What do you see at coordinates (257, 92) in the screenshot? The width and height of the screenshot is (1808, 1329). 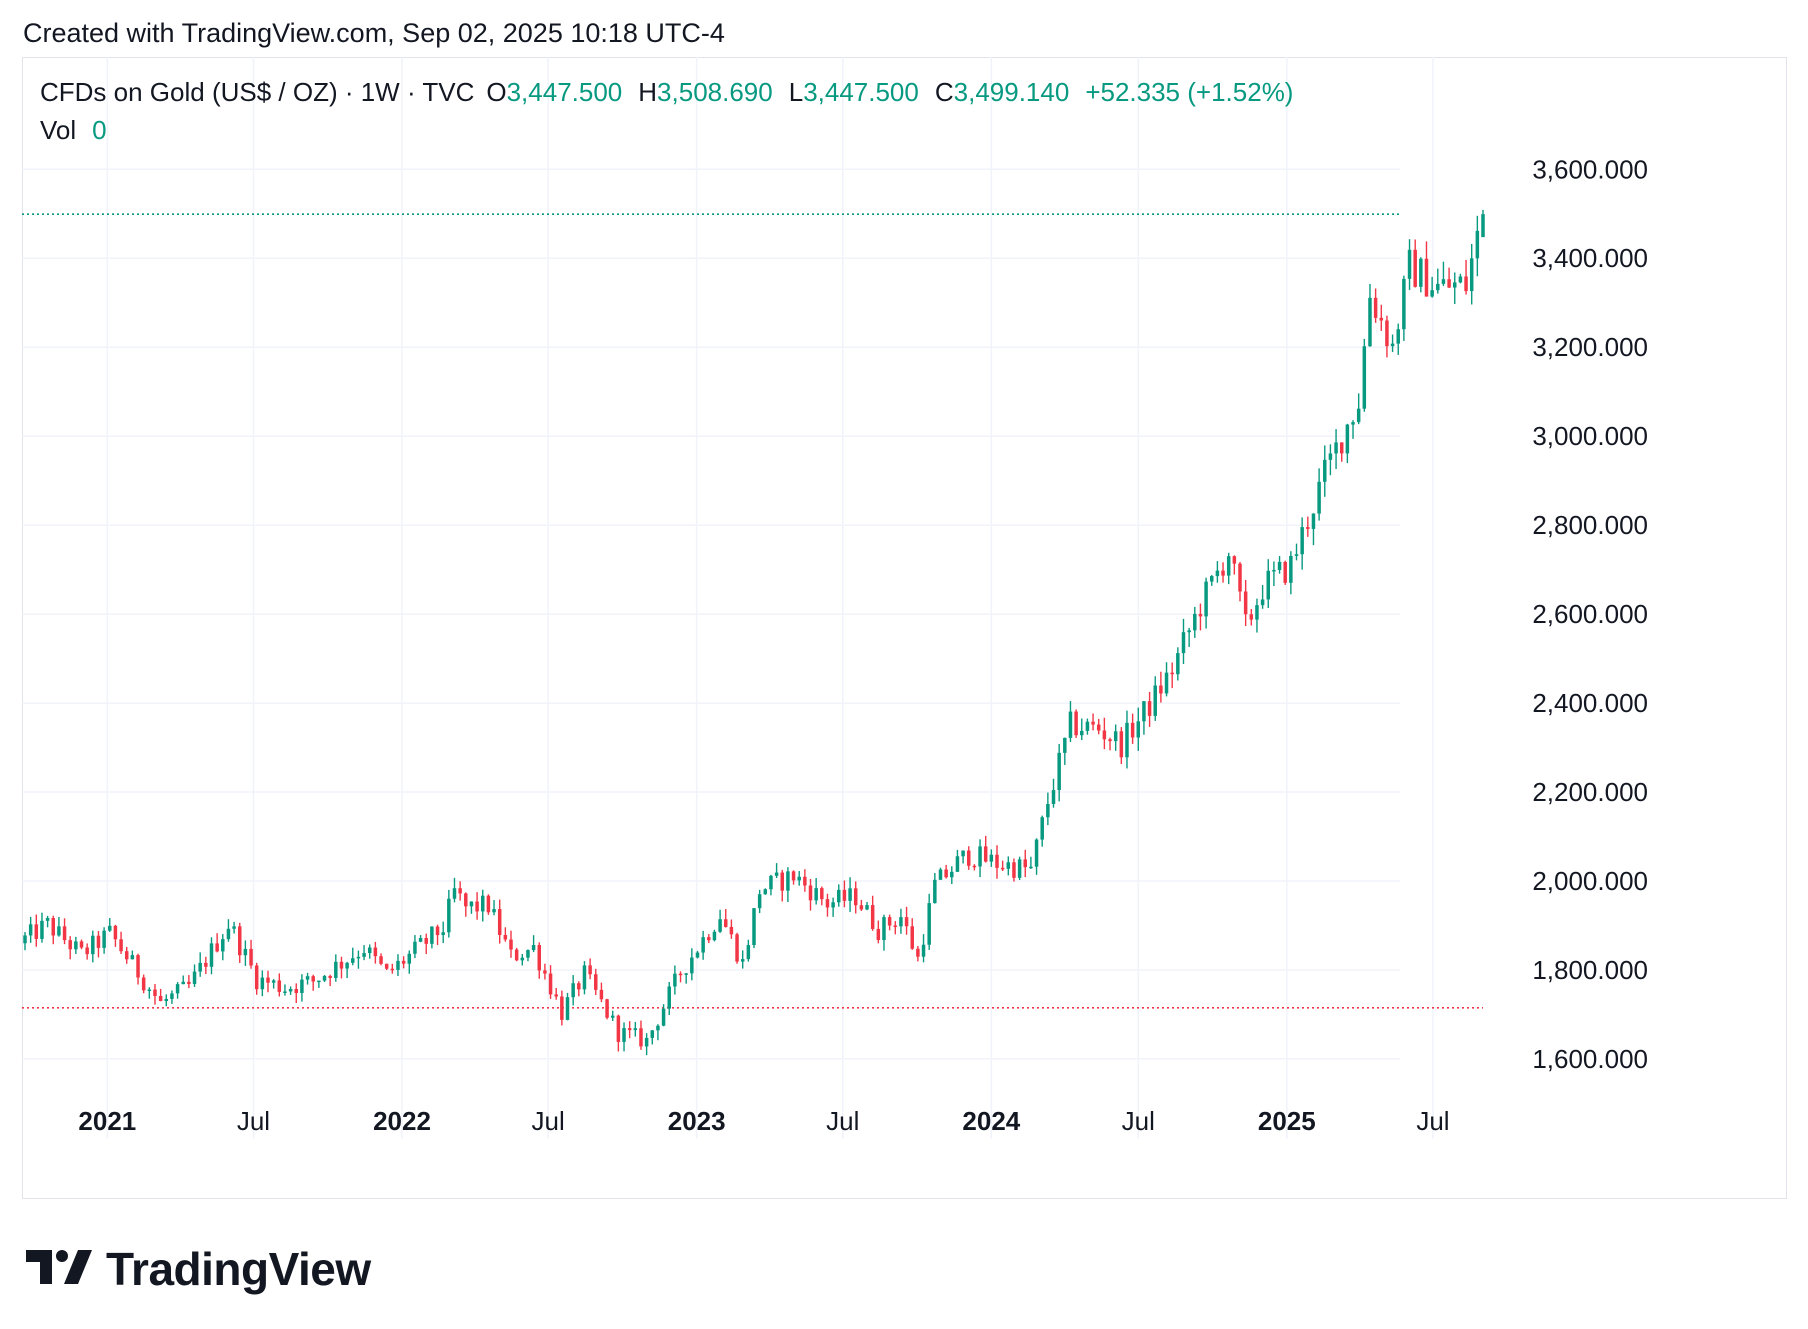 I see `legend-symbol: CFDs on Gold (US$ / OZ) · 1W · TVC` at bounding box center [257, 92].